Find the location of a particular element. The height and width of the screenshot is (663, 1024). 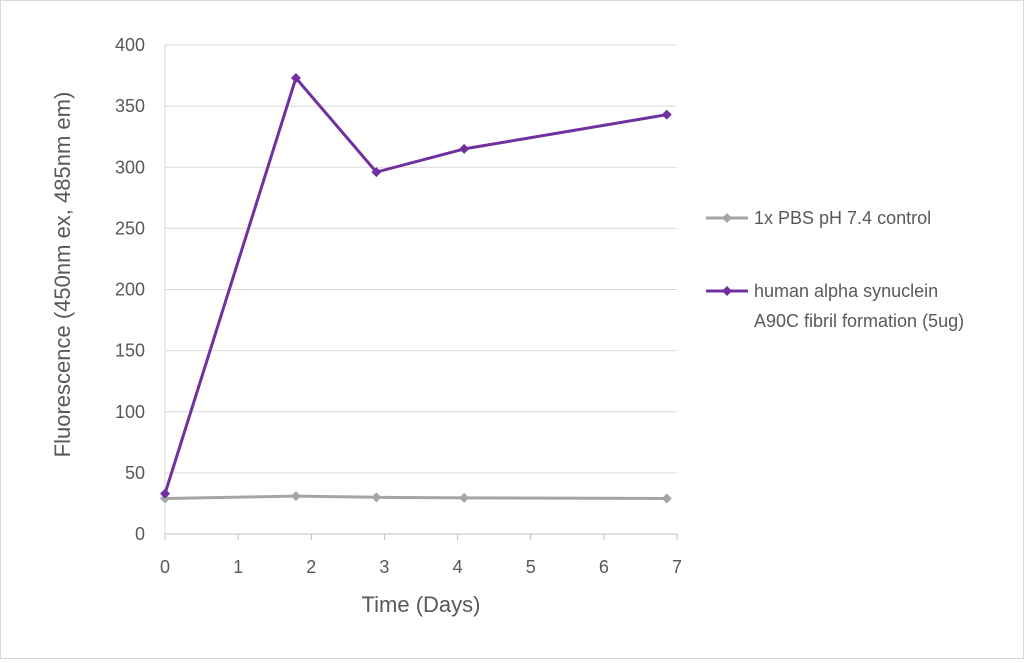

x-tick-label: 6 is located at coordinates (604, 567).